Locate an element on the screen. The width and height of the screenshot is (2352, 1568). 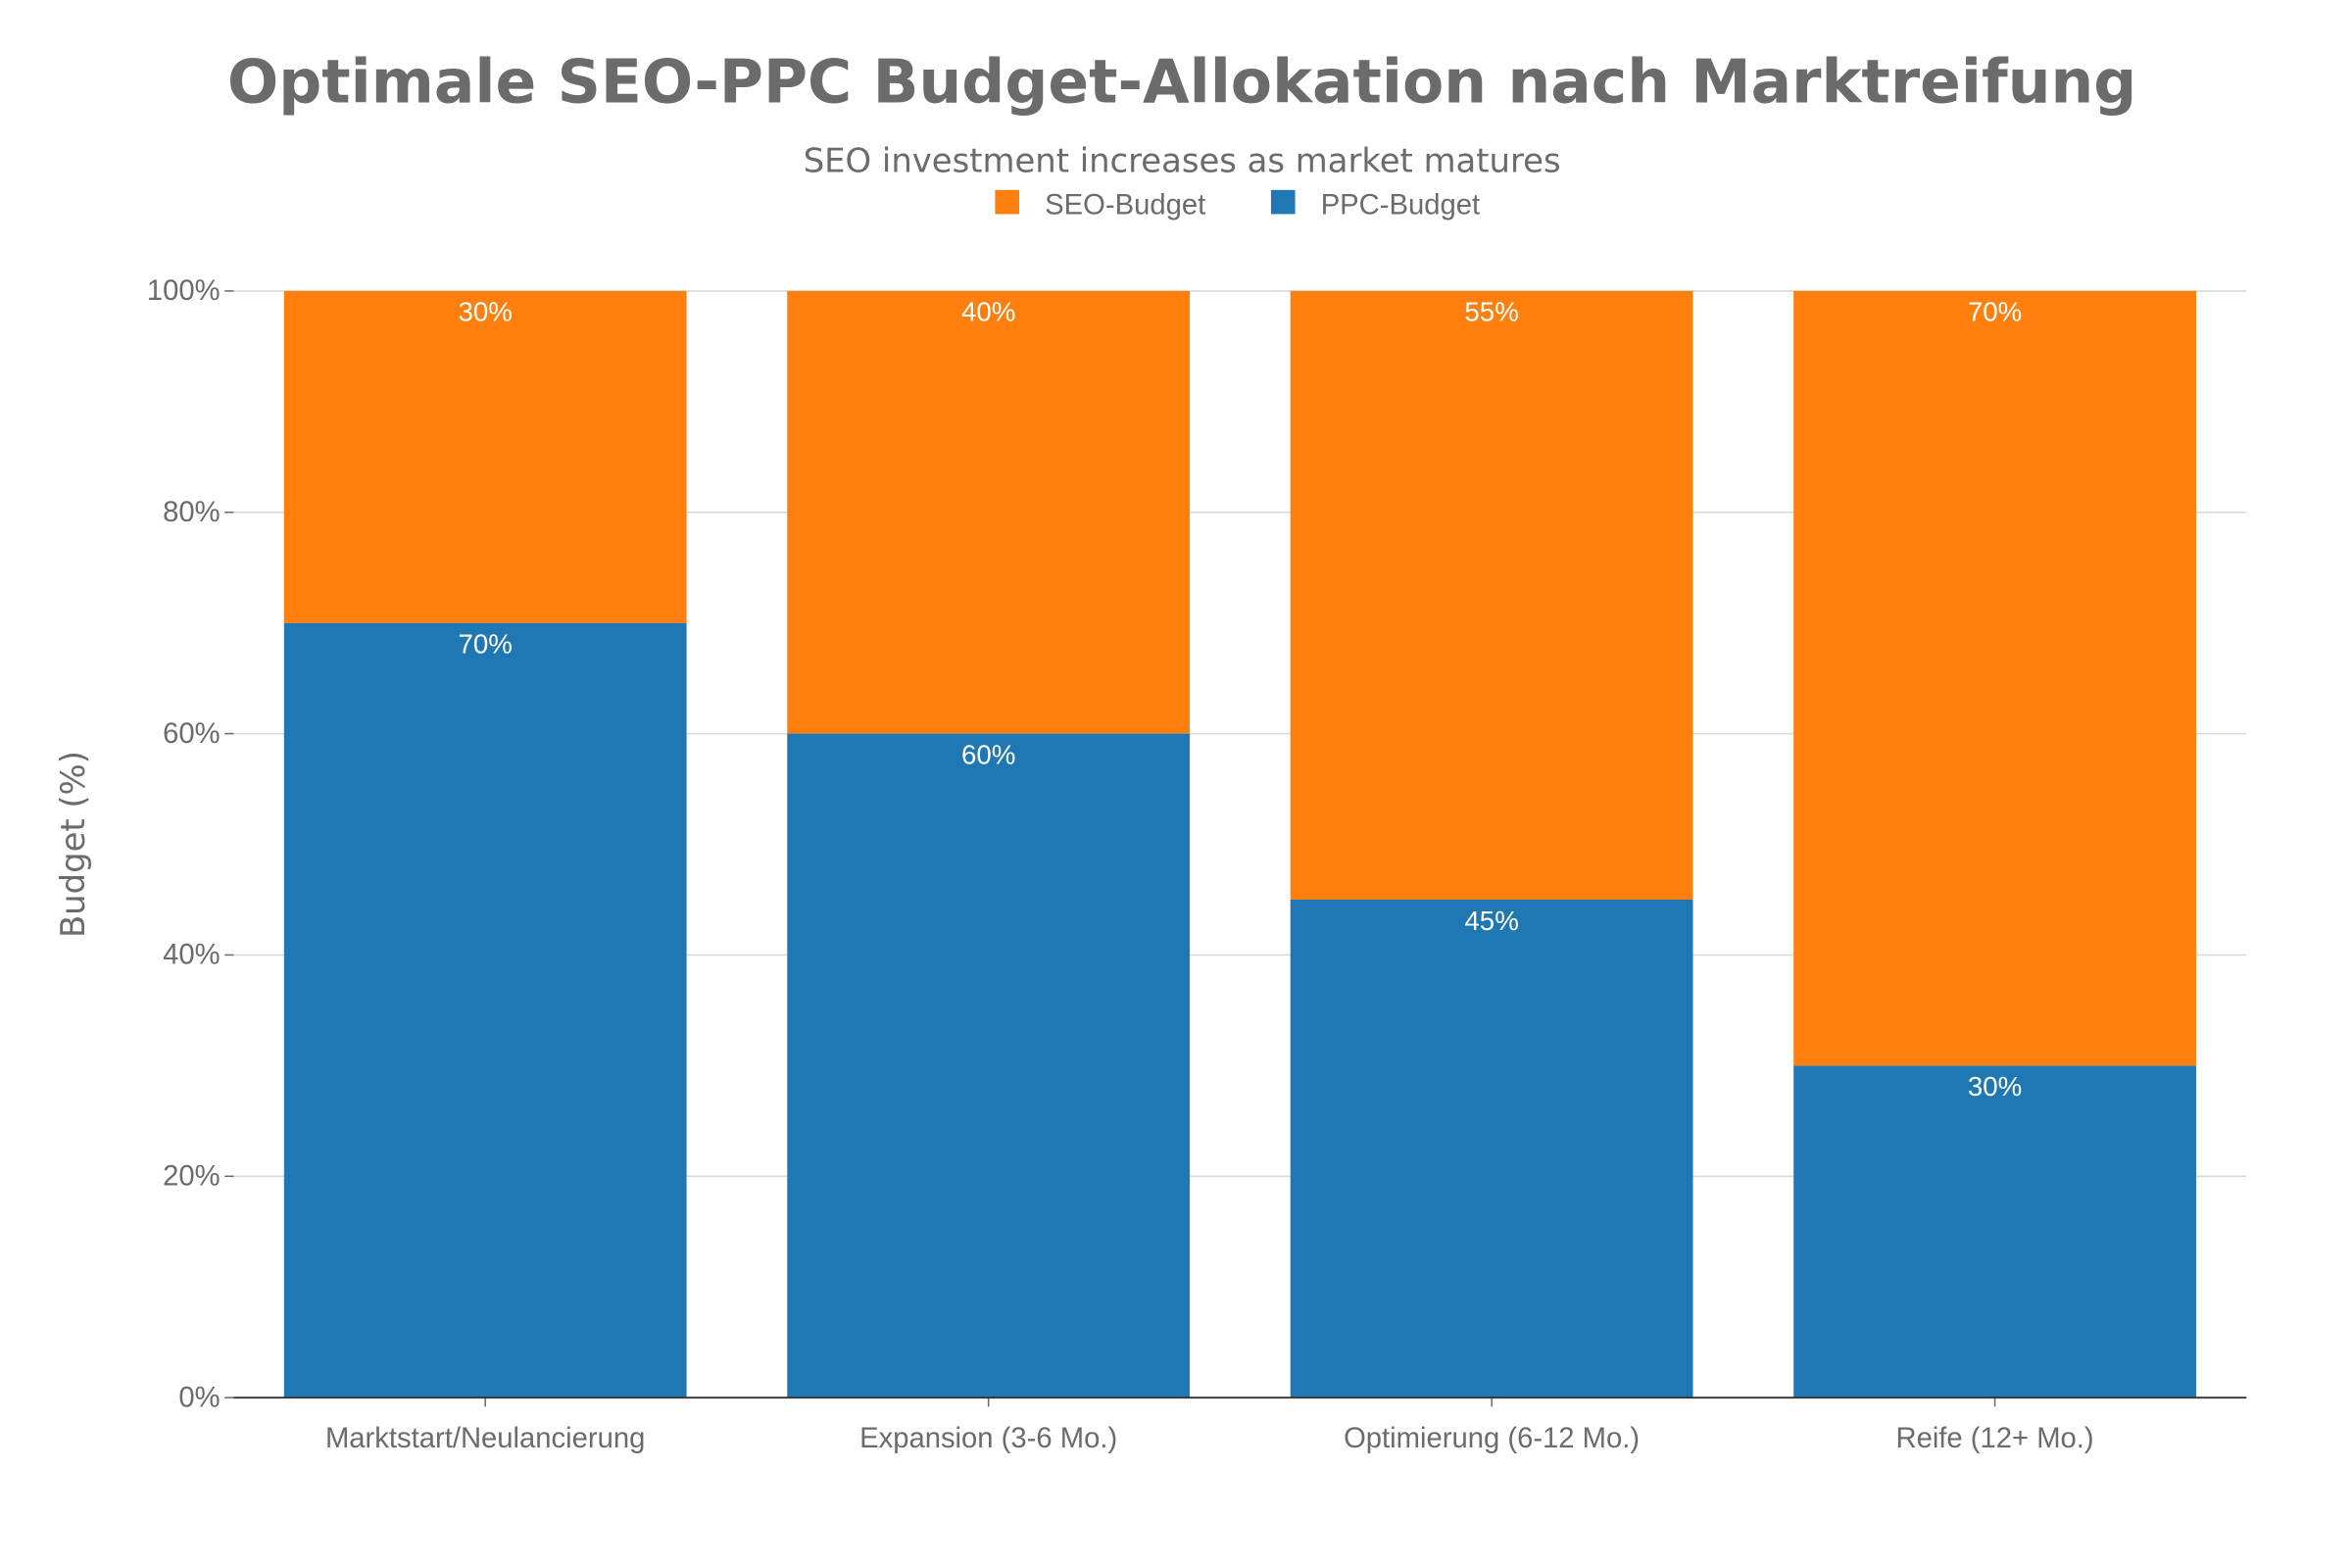
y-axis-label: Budget (%) is located at coordinates (73, 844).